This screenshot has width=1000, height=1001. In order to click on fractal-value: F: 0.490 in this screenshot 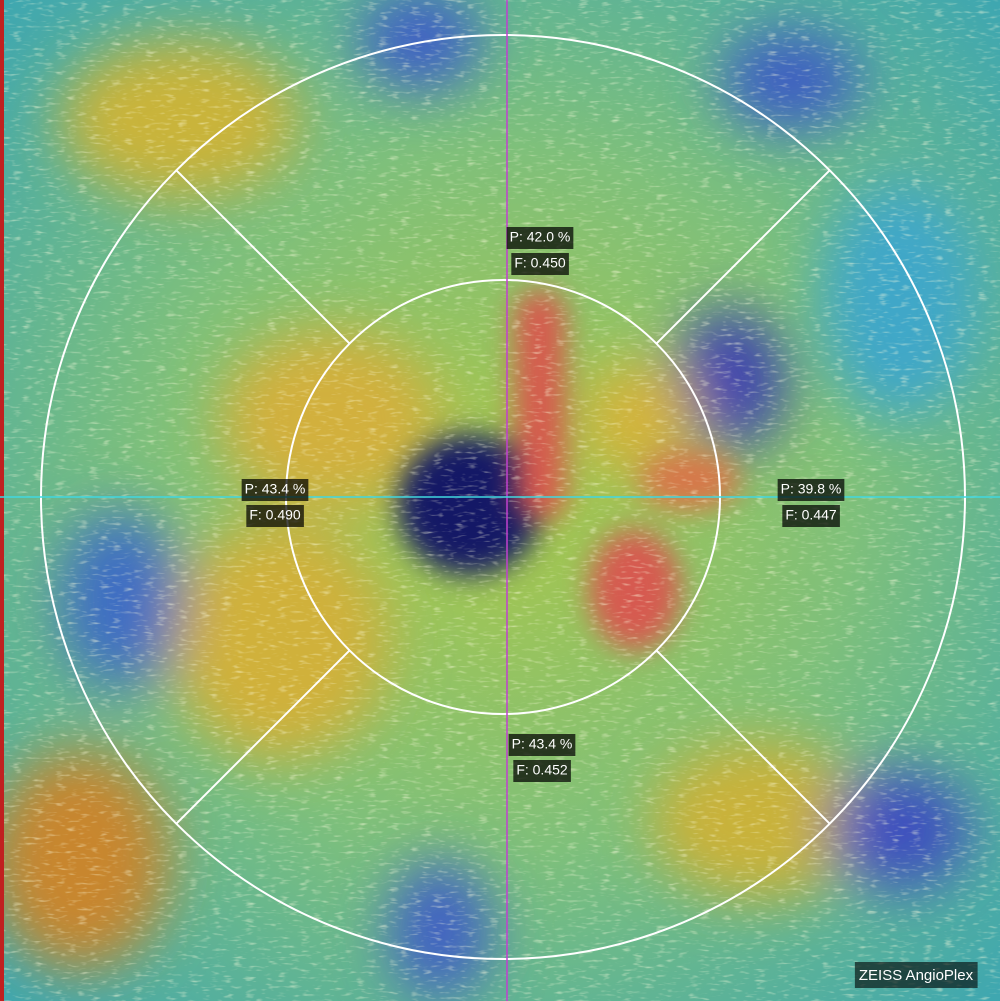, I will do `click(275, 515)`.